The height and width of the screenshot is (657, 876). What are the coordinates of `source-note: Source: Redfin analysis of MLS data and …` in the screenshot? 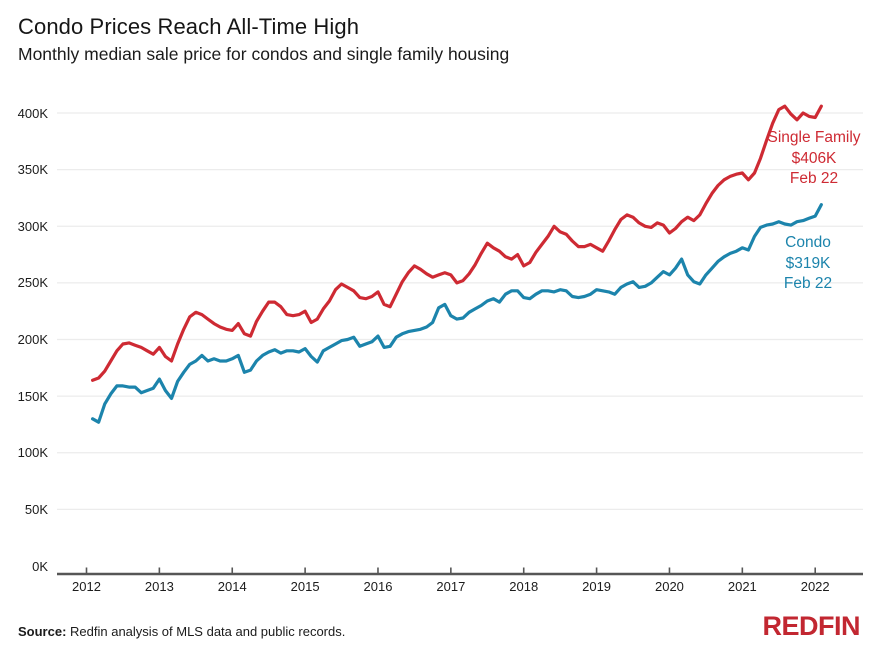 It's located at (181, 631).